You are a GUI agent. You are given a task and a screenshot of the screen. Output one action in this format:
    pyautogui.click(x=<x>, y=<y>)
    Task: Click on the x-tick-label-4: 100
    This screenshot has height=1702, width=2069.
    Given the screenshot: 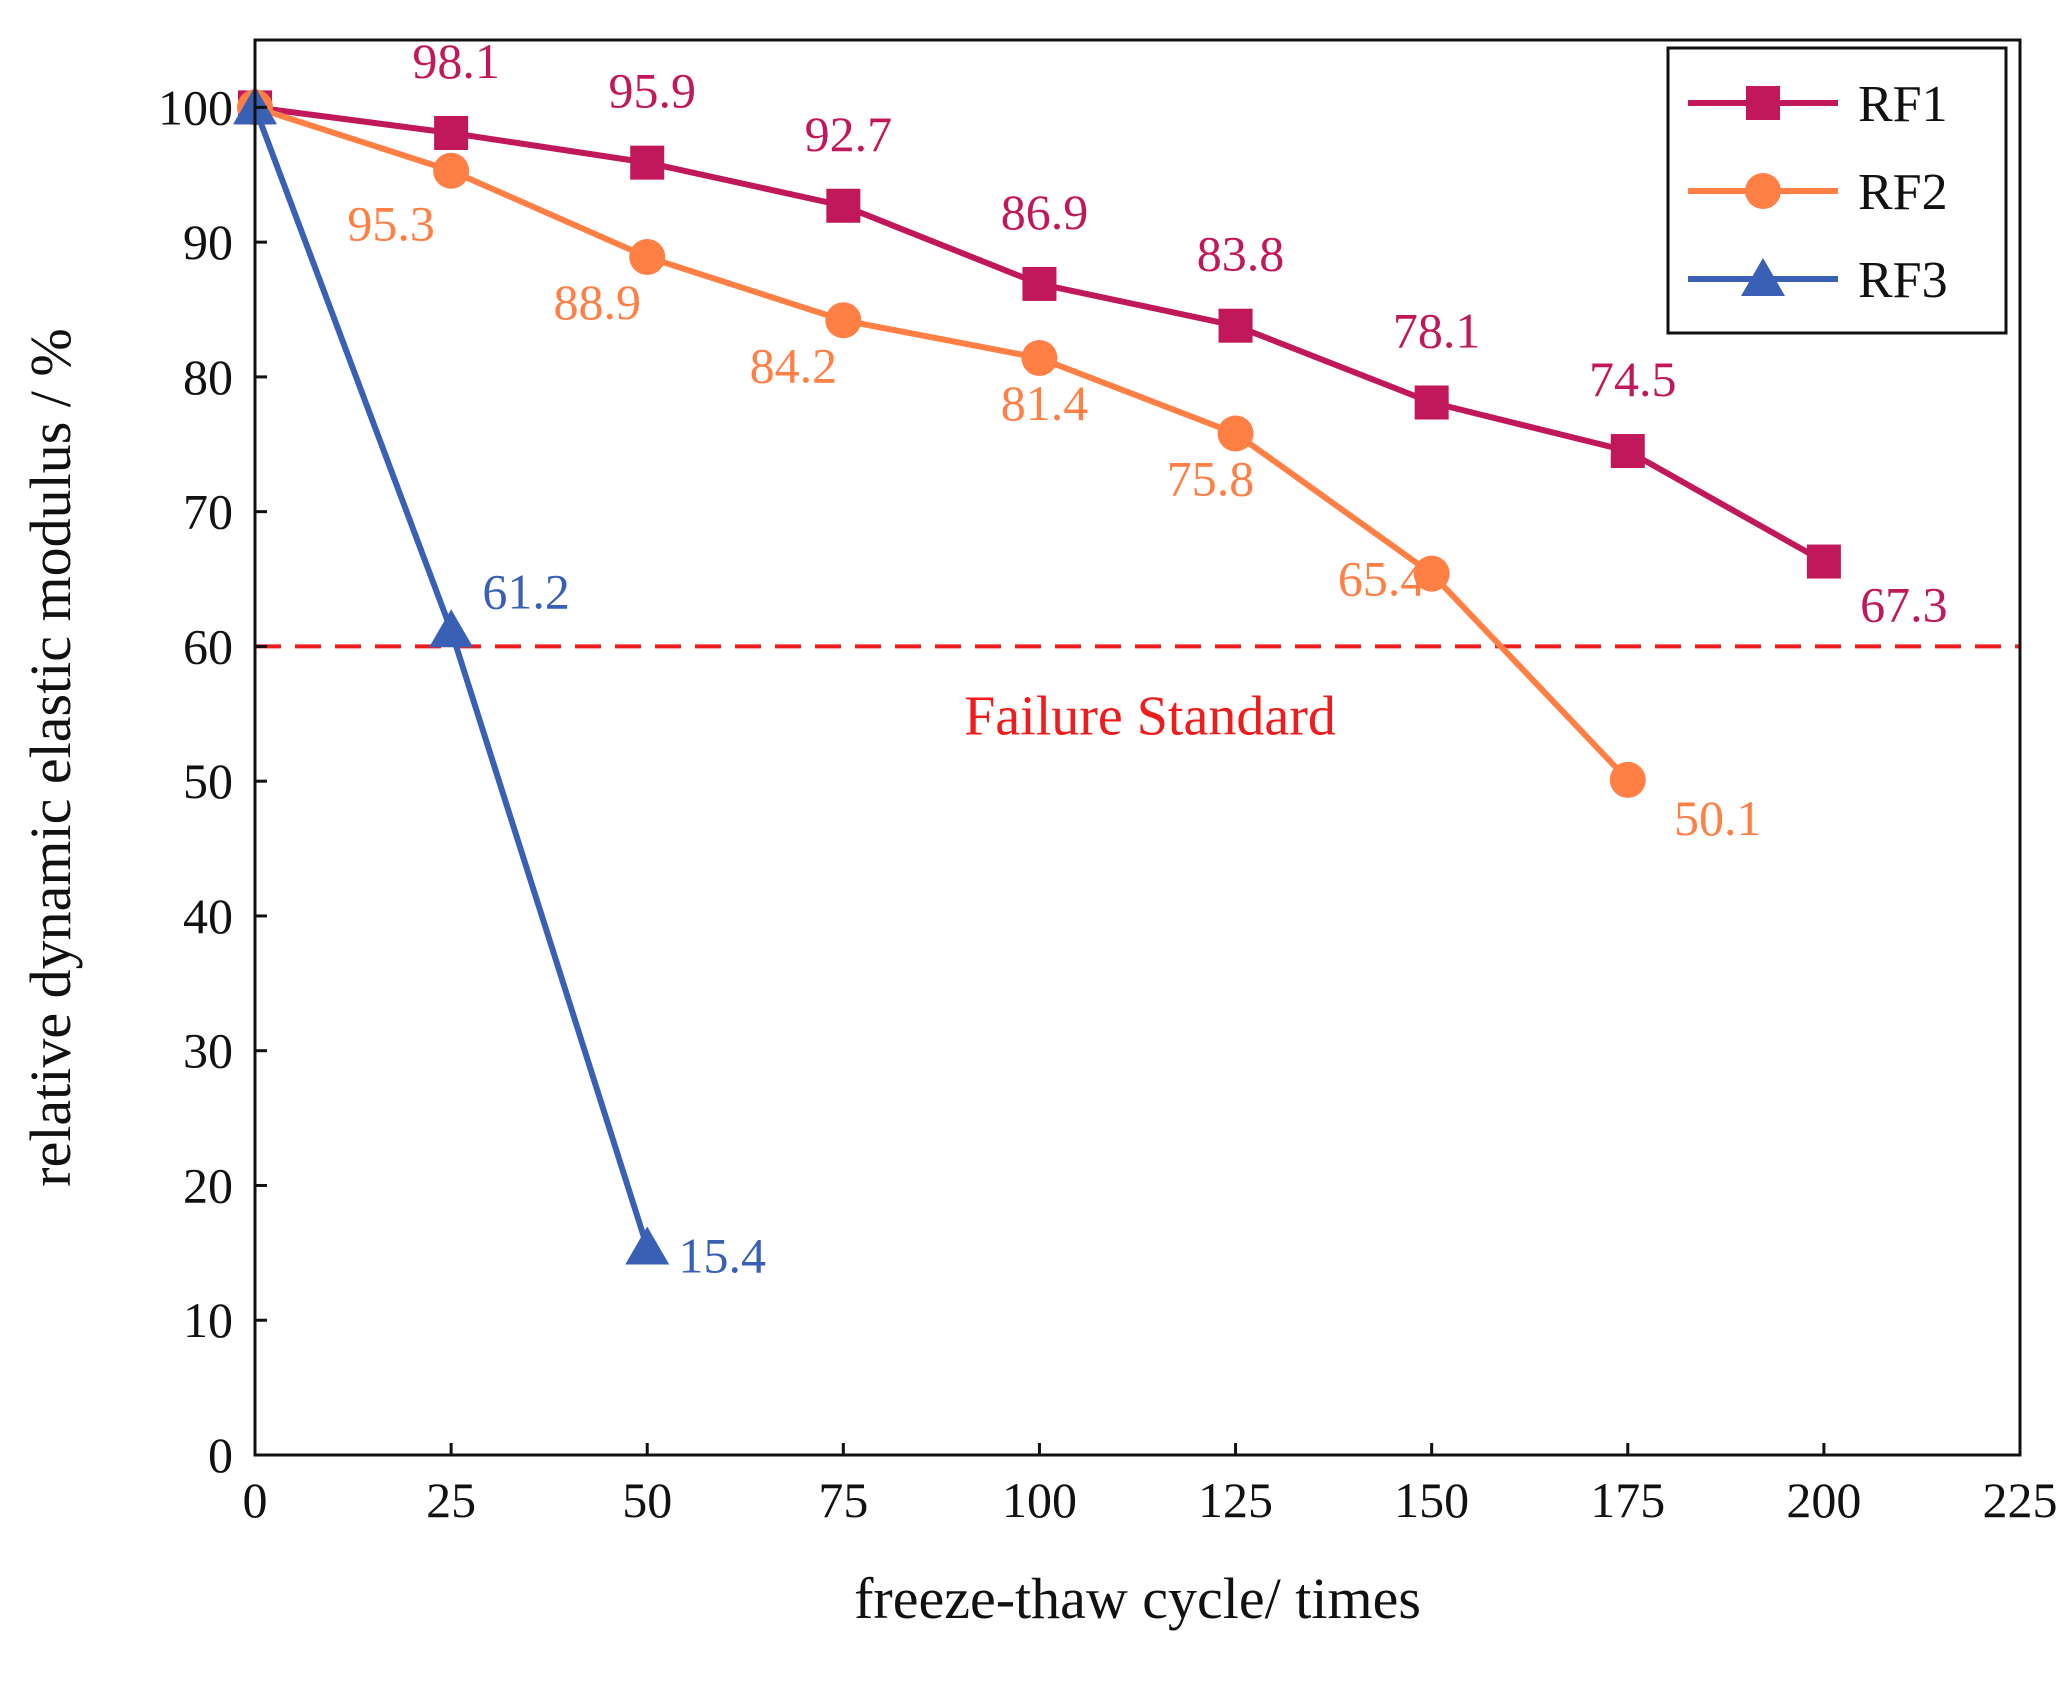 What is the action you would take?
    pyautogui.click(x=1039, y=1500)
    